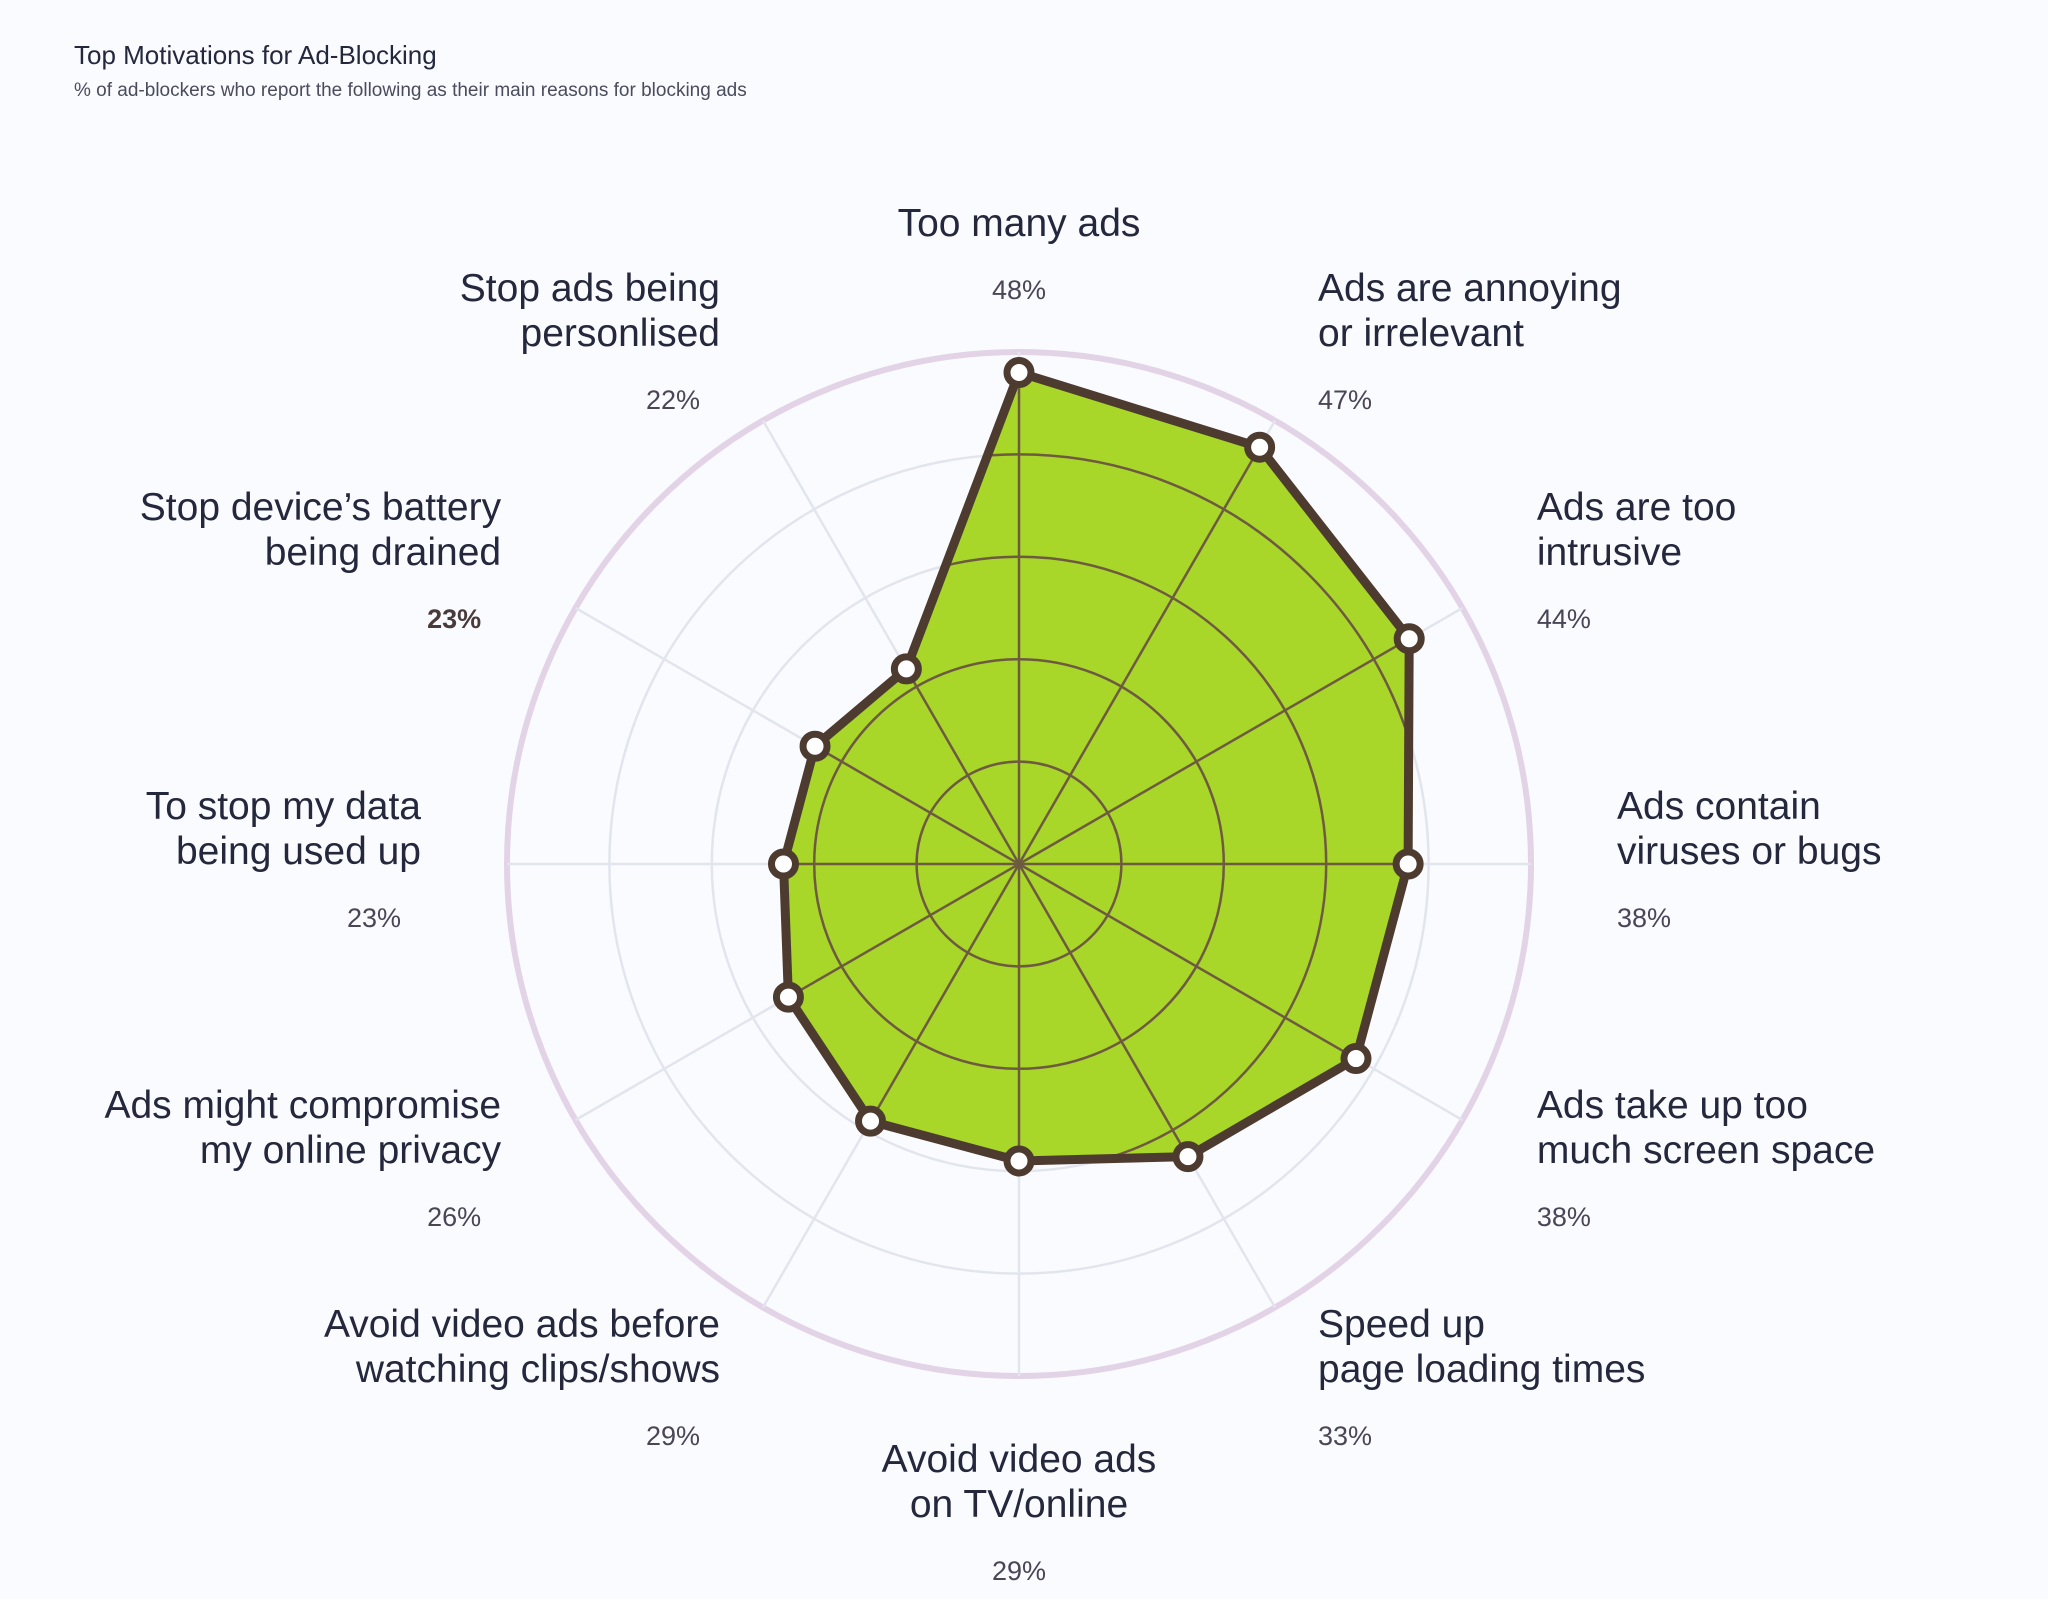 The image size is (2048, 1599). I want to click on value-label-5: 38%, so click(1564, 1217).